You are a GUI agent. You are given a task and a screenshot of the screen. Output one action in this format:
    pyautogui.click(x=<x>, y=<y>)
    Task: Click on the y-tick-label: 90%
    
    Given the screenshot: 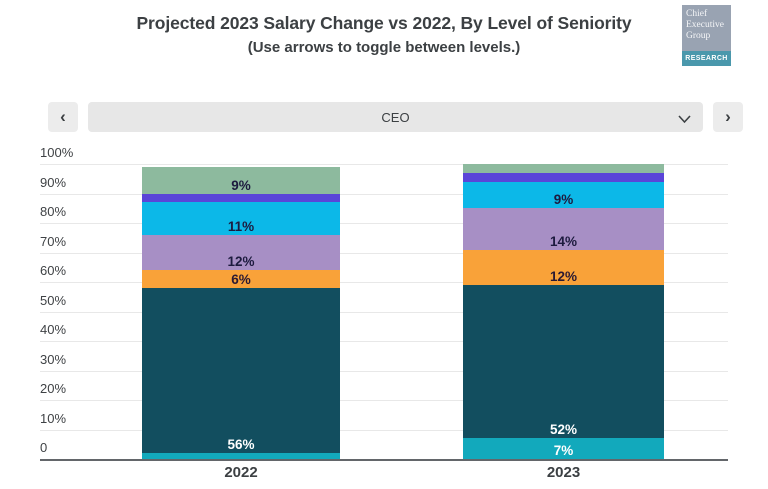 What is the action you would take?
    pyautogui.click(x=53, y=182)
    